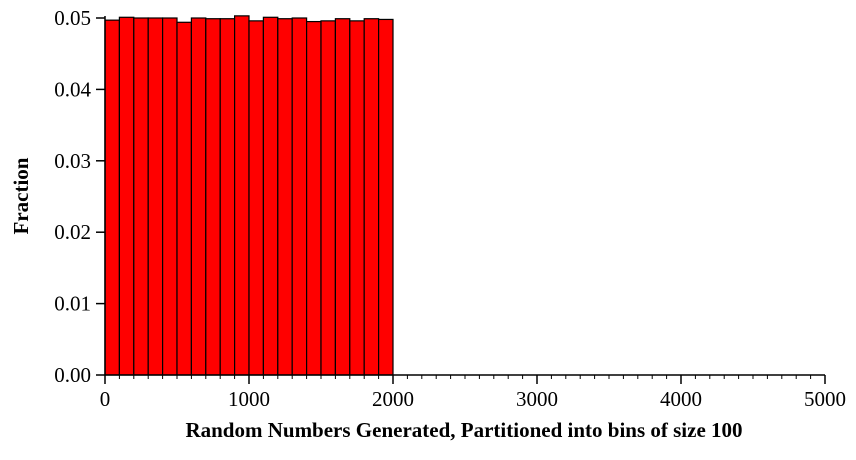 This screenshot has width=856, height=460. Describe the element at coordinates (537, 399) in the screenshot. I see `x-tick-label: 3000` at that location.